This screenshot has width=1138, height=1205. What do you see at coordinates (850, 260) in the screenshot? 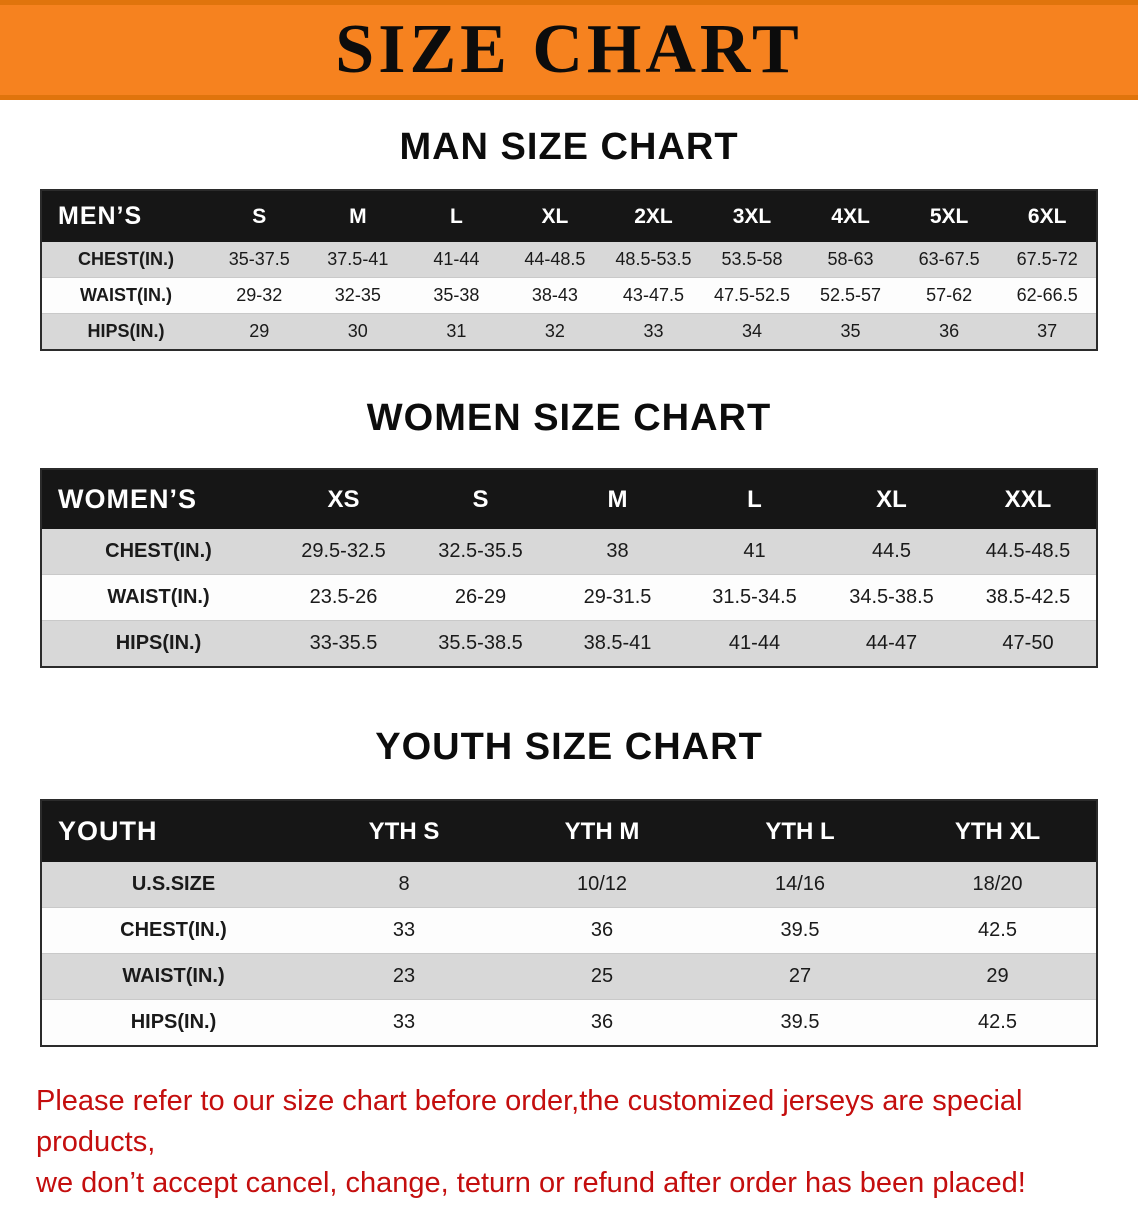
I see `data-cell: 58-63` at bounding box center [850, 260].